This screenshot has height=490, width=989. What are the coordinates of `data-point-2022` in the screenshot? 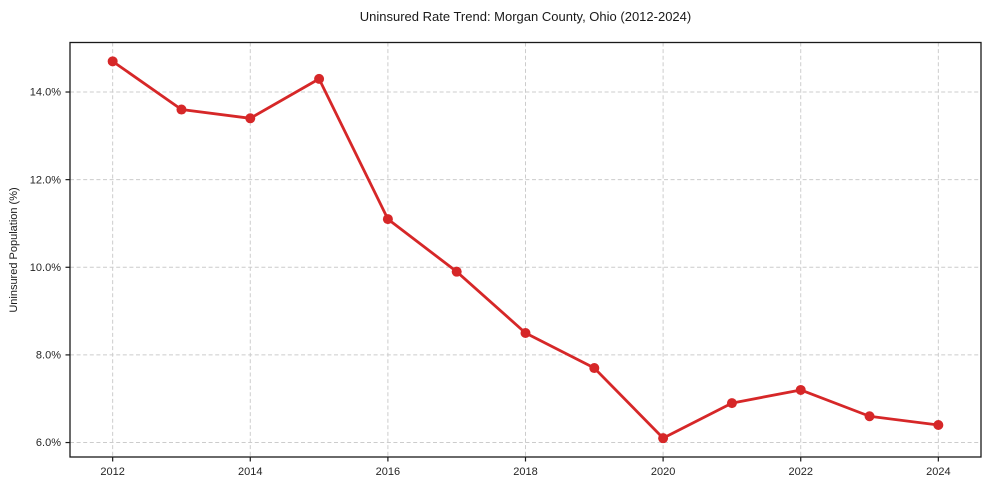 It's located at (800, 389).